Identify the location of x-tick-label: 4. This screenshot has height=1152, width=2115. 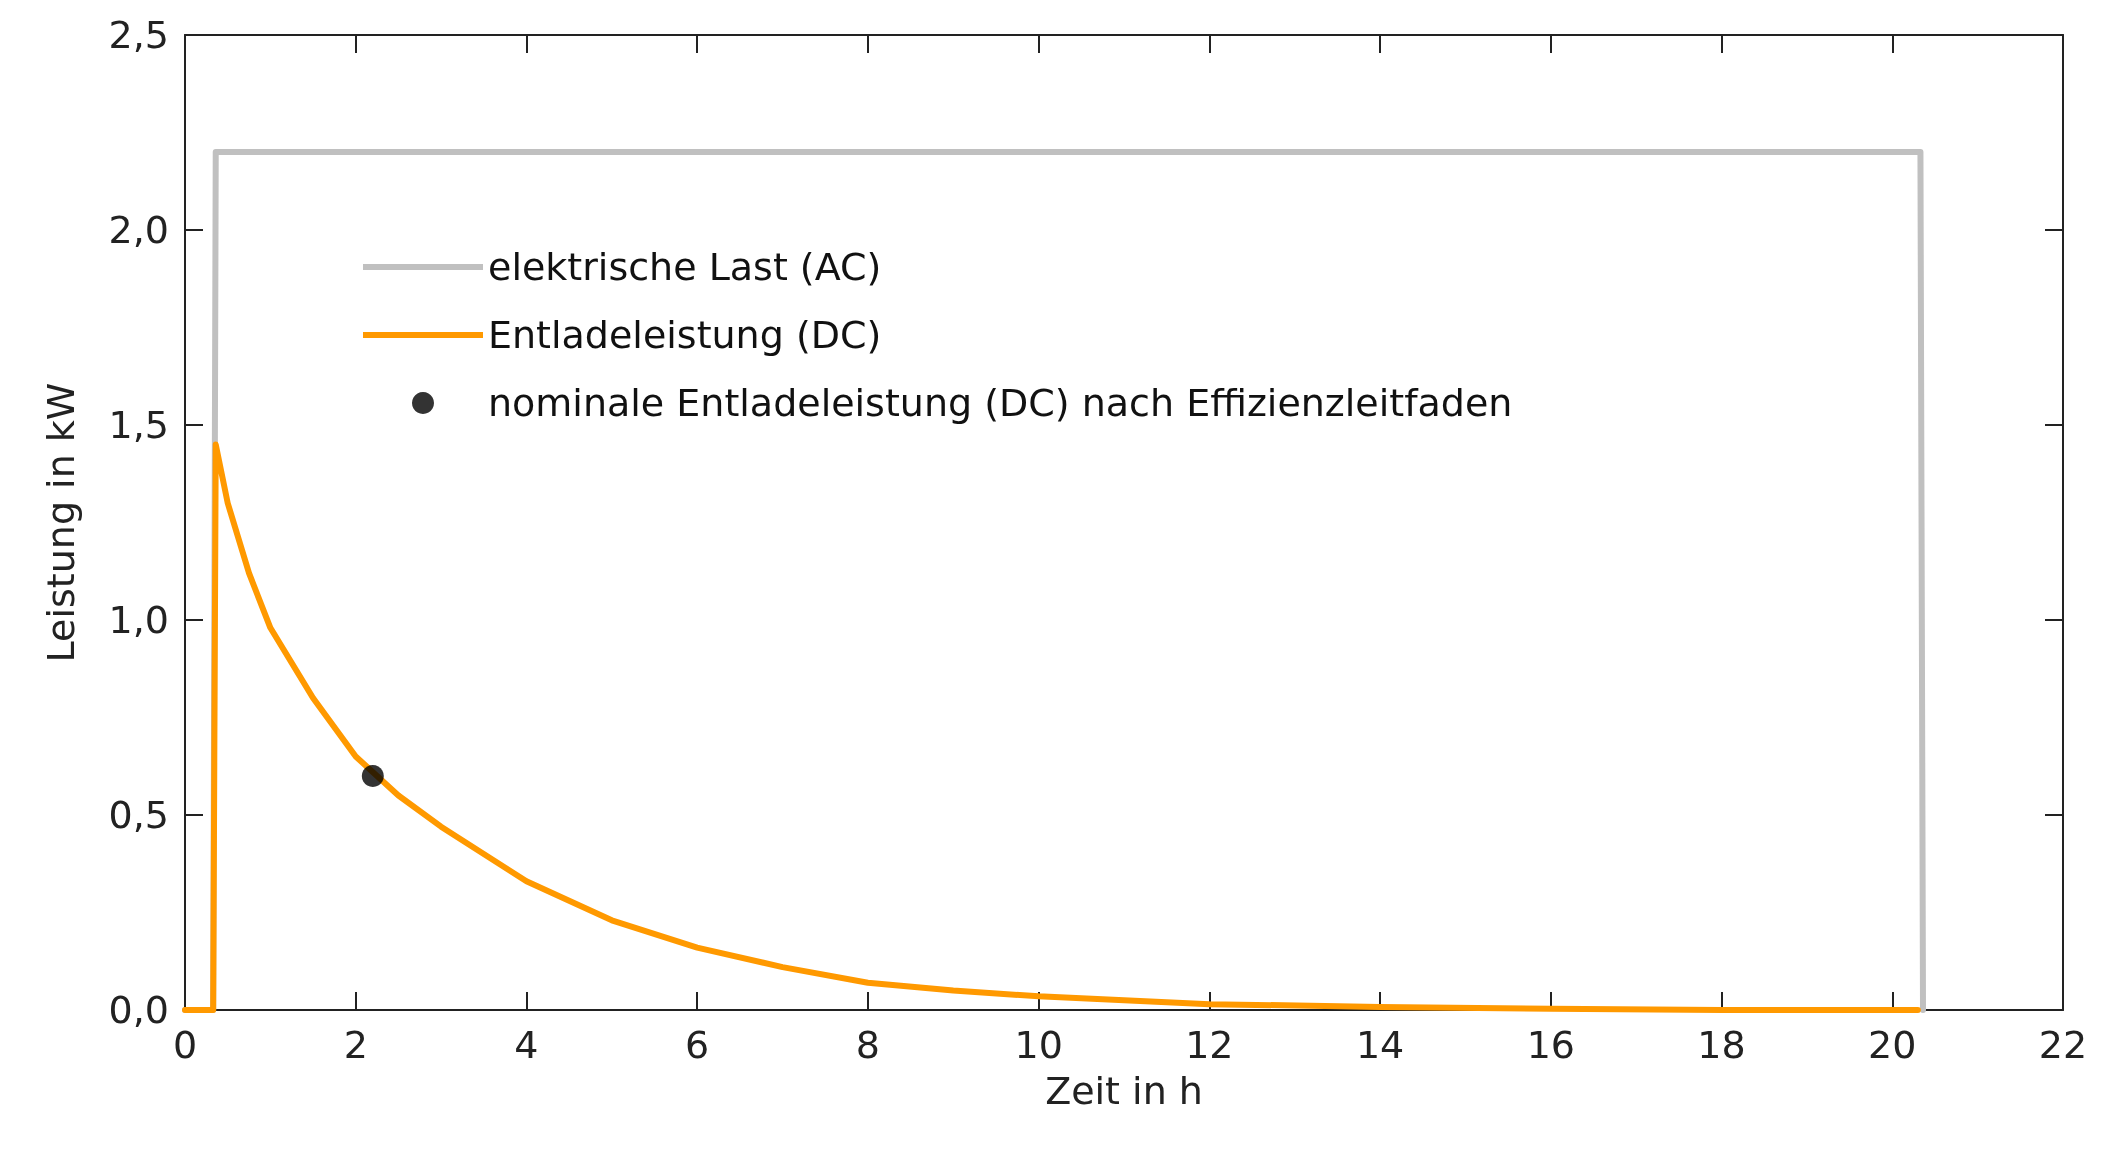
(526, 1045).